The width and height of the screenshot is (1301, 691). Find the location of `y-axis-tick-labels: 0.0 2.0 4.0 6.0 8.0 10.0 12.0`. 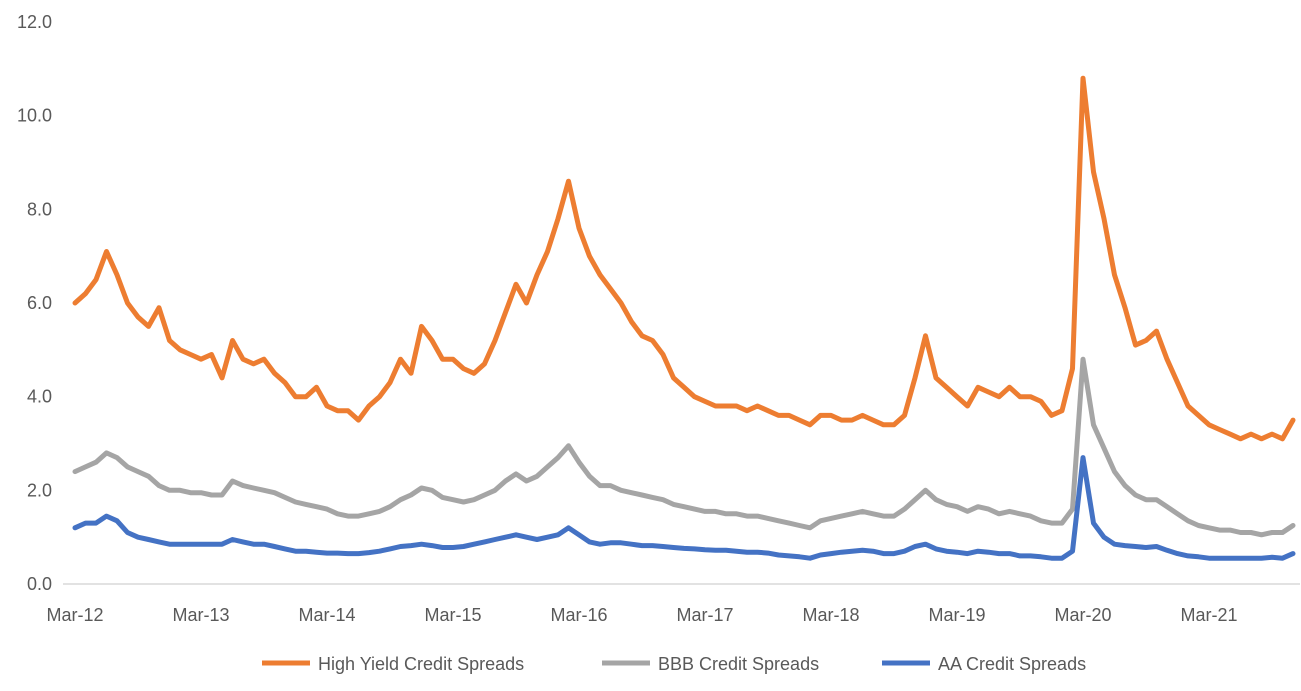

y-axis-tick-labels: 0.0 2.0 4.0 6.0 8.0 10.0 12.0 is located at coordinates (34, 303).